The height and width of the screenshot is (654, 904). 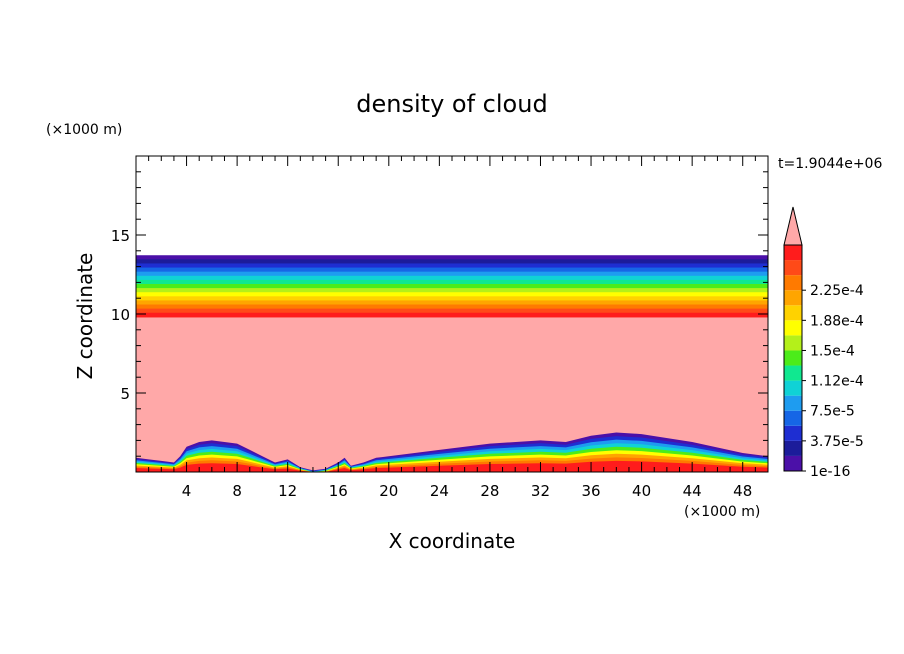 I want to click on colorbar-label: 1e-16, so click(x=830, y=472).